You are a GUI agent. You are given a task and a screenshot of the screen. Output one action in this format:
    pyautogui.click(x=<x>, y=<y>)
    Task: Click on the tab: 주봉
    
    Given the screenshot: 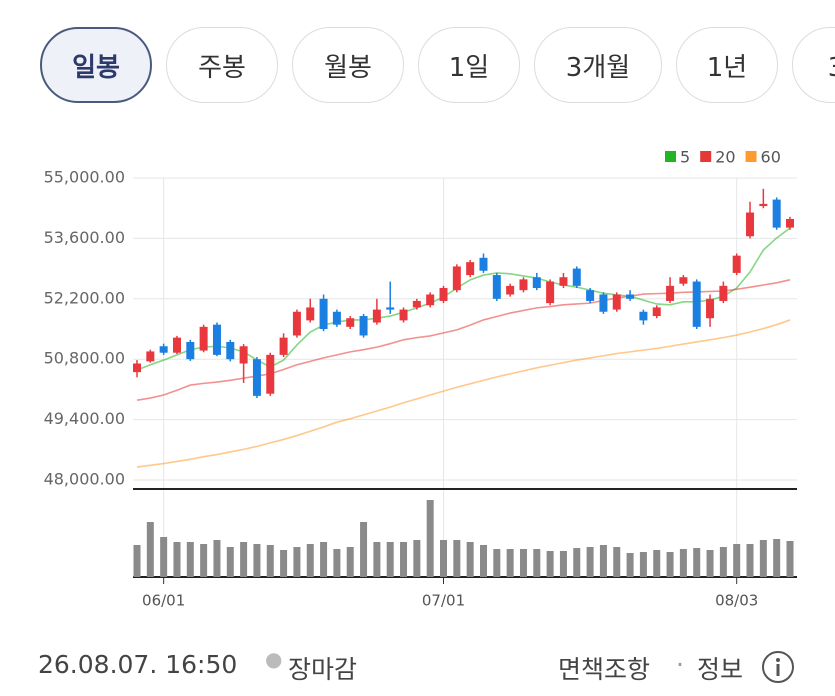 What is the action you would take?
    pyautogui.click(x=222, y=65)
    